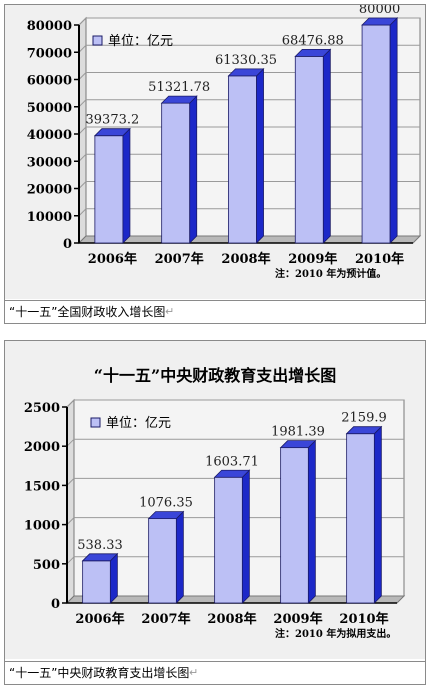  What do you see at coordinates (232, 461) in the screenshot?
I see `data-label: 1603.71` at bounding box center [232, 461].